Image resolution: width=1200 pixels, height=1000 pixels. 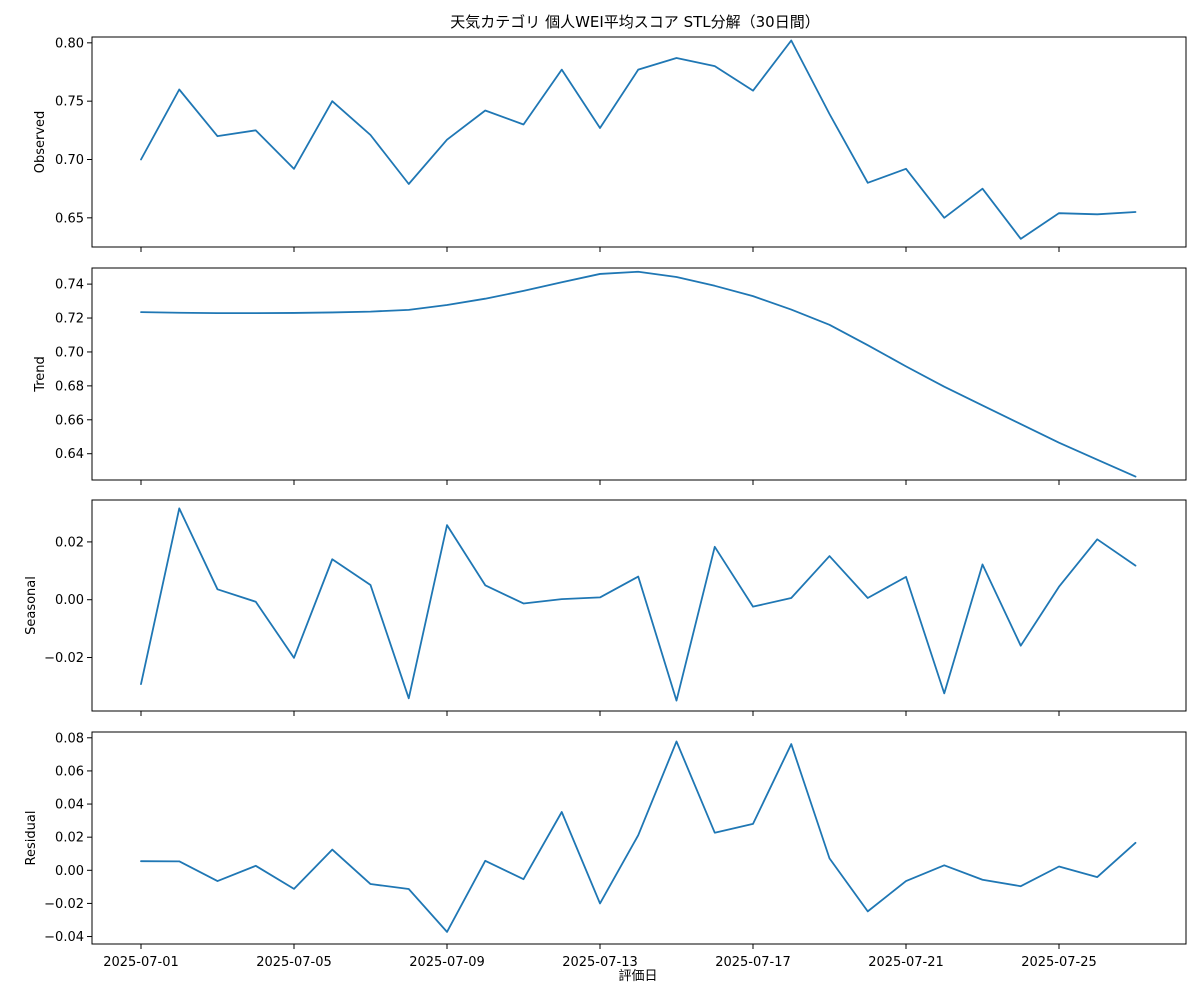 I want to click on residual-ytick-label: 0.08, so click(x=69, y=738).